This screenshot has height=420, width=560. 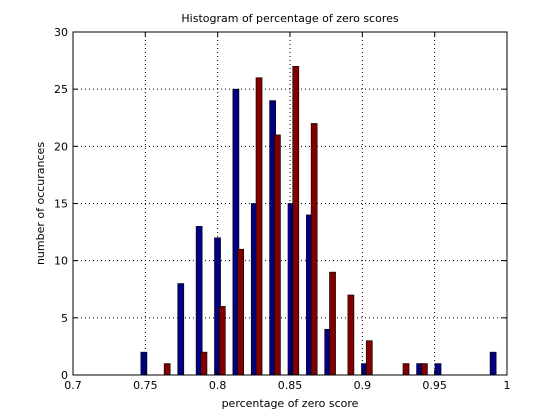 I want to click on y-tick-label: 20, so click(x=61, y=146).